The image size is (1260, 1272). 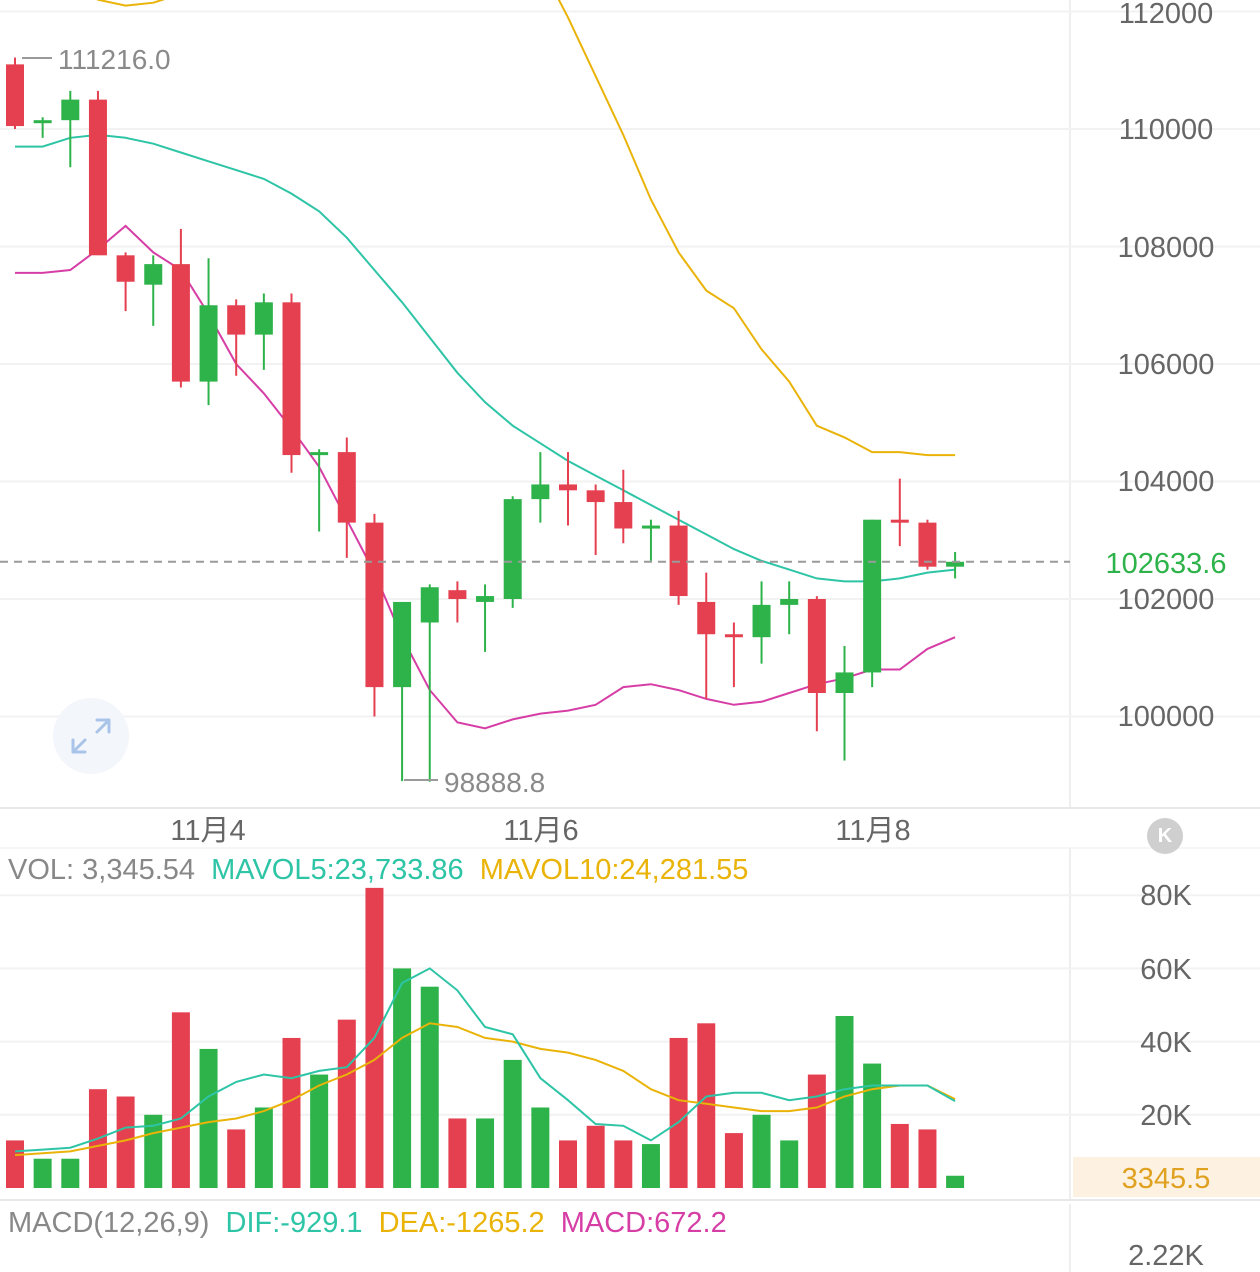 What do you see at coordinates (294, 1223) in the screenshot?
I see `dif-label: DIF:-929.1` at bounding box center [294, 1223].